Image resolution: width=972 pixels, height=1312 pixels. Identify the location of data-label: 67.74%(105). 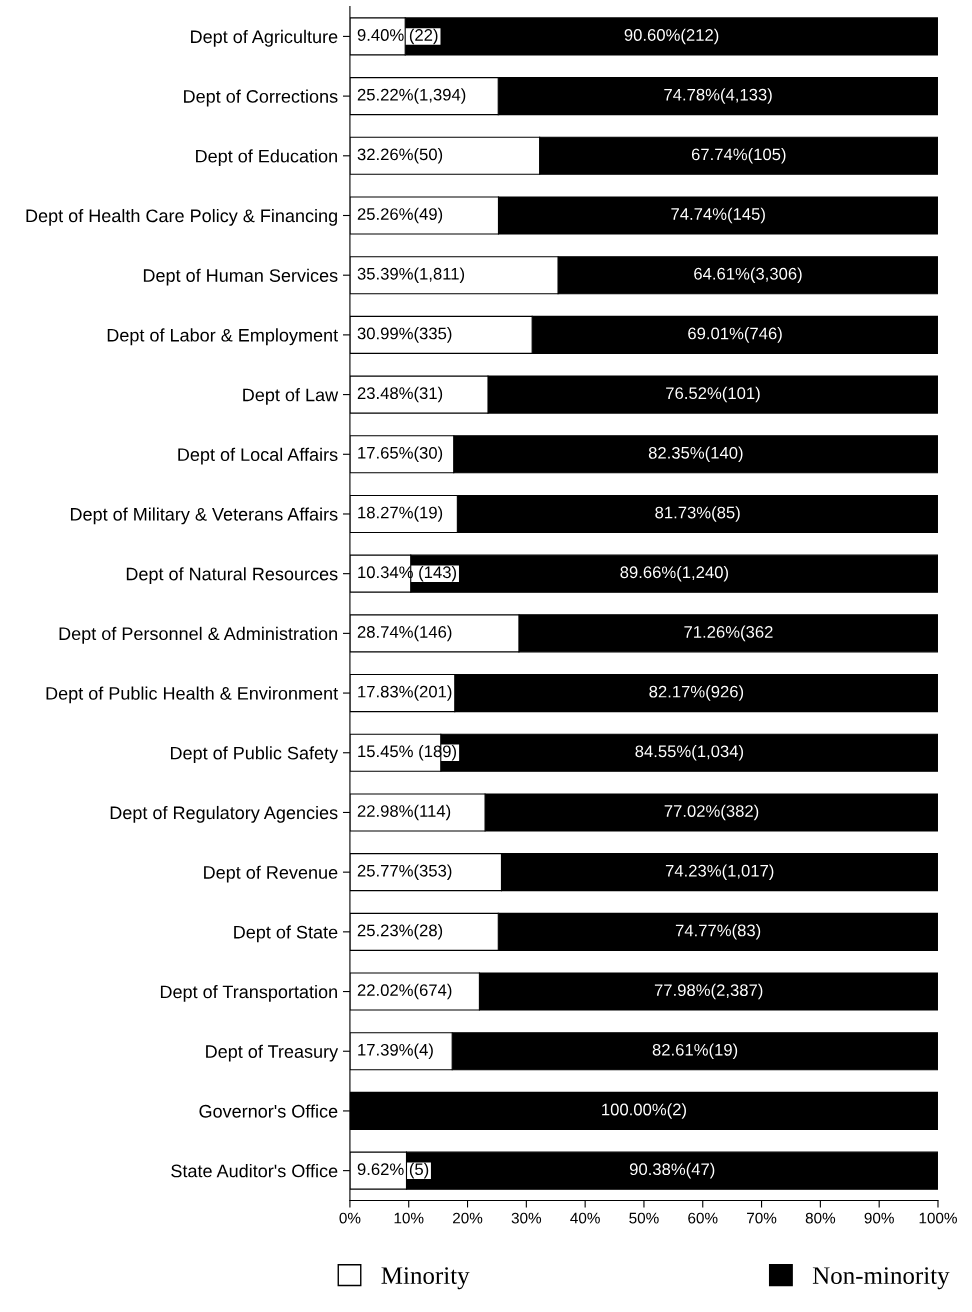
(738, 156).